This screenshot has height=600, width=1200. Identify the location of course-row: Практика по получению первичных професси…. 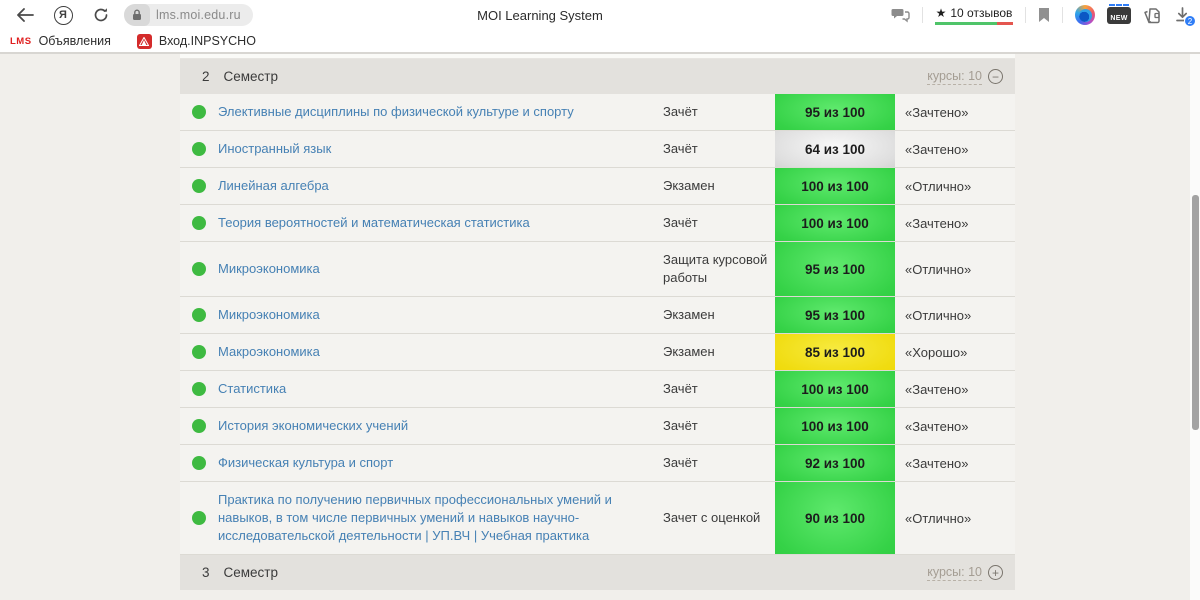
(597, 518).